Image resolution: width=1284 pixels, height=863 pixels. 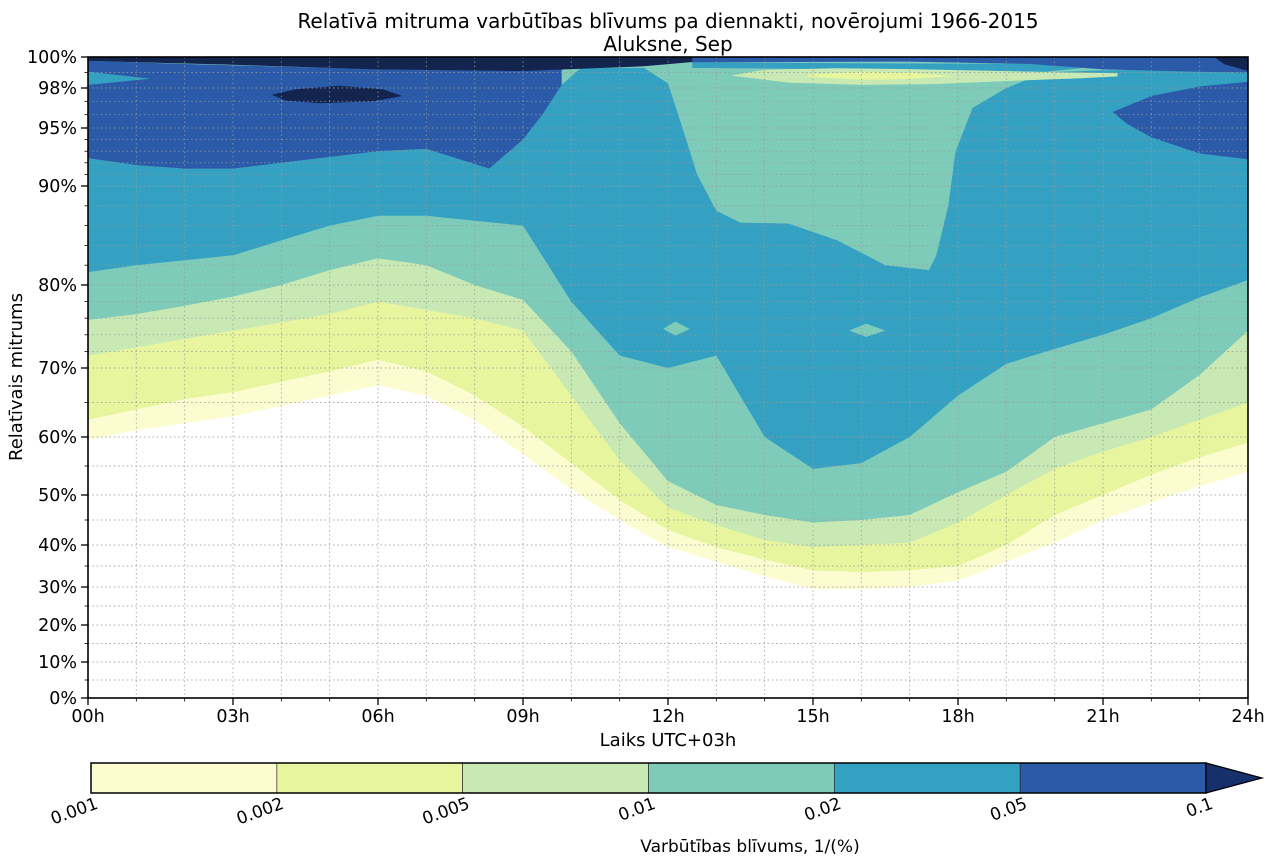 I want to click on contour-overlay-cyan-wedge-top-left, so click(x=119, y=78).